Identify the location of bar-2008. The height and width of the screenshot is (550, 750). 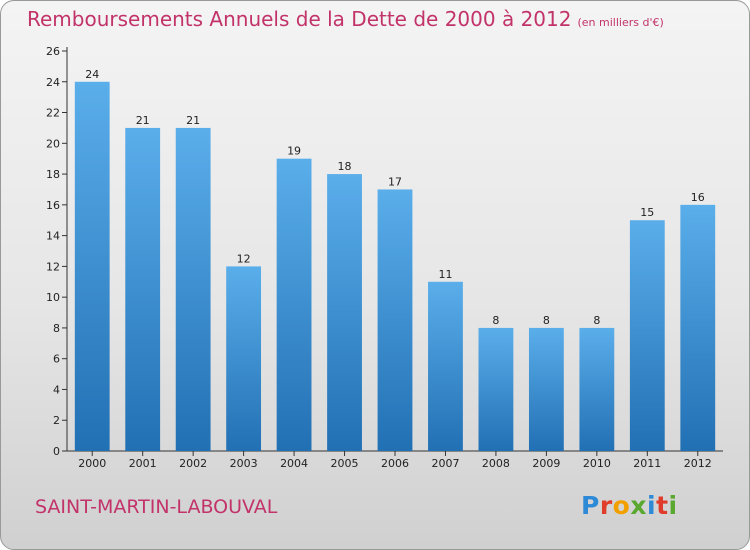
(496, 389).